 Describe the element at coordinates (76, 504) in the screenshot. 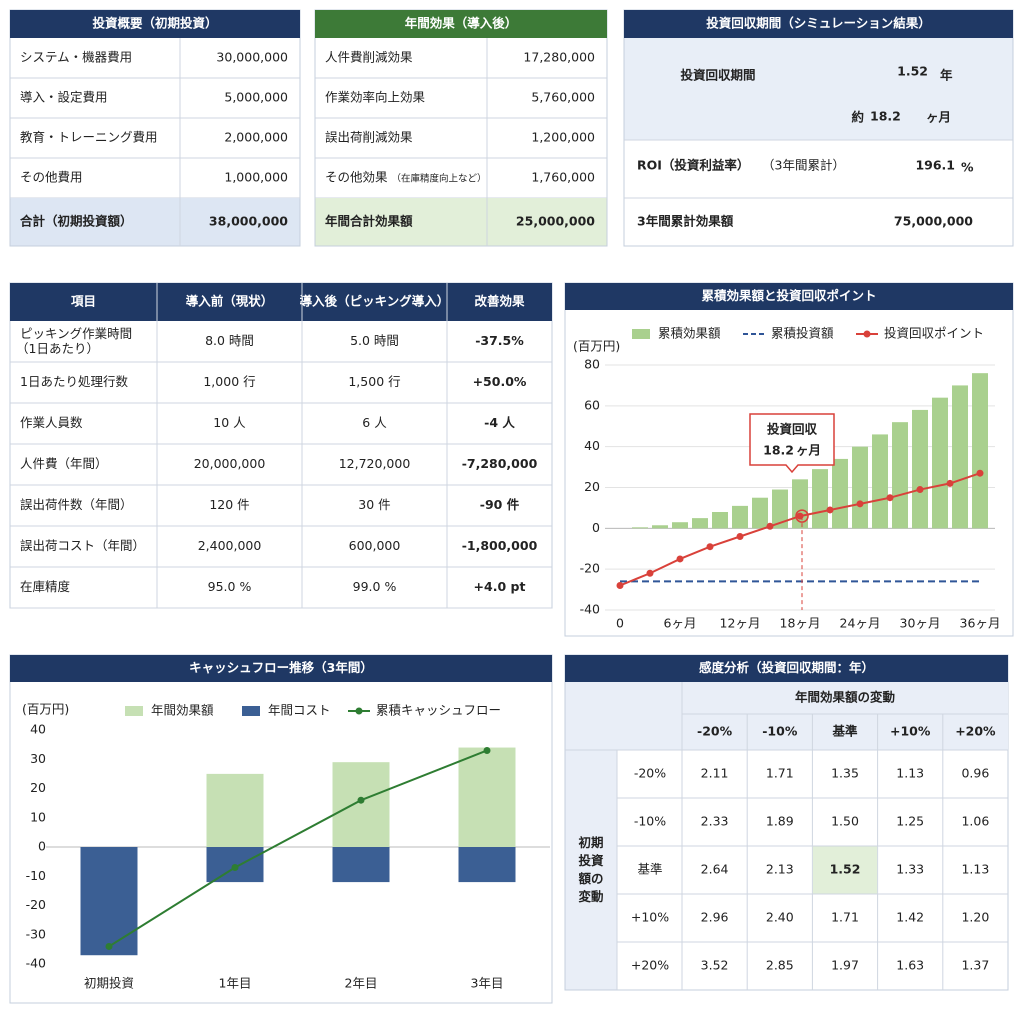

I see `item: 誤出荷件数（年間）` at that location.